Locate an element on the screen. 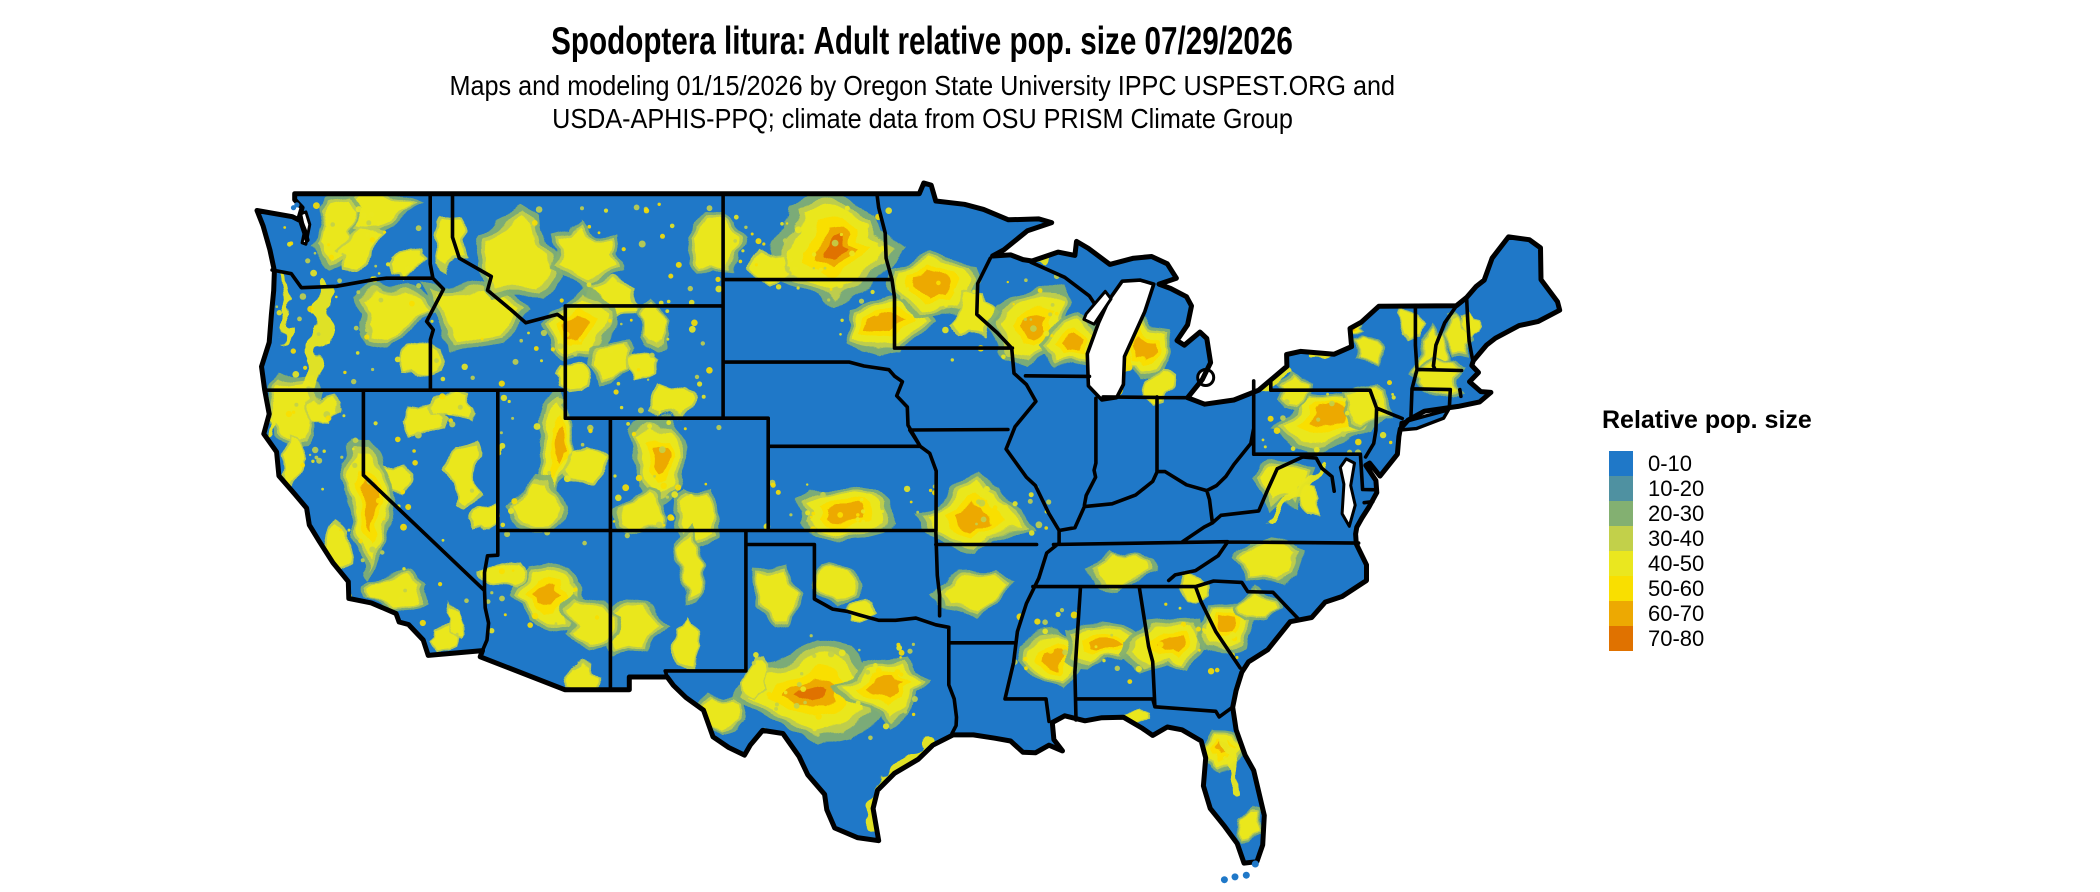  legend-item-label: 0-10 is located at coordinates (1670, 463).